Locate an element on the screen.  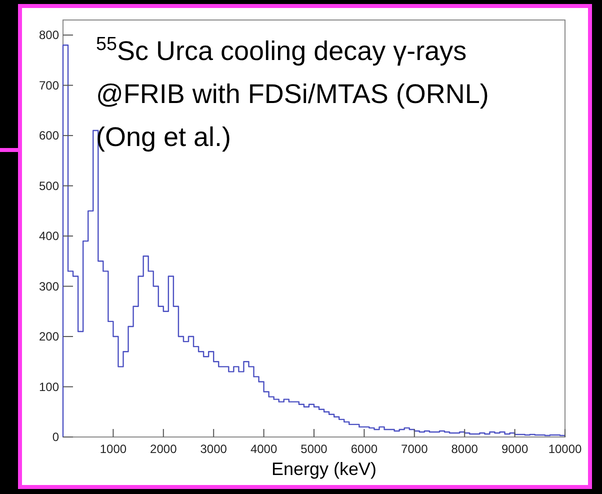
y-tick-label: 0 is located at coordinates (56, 437).